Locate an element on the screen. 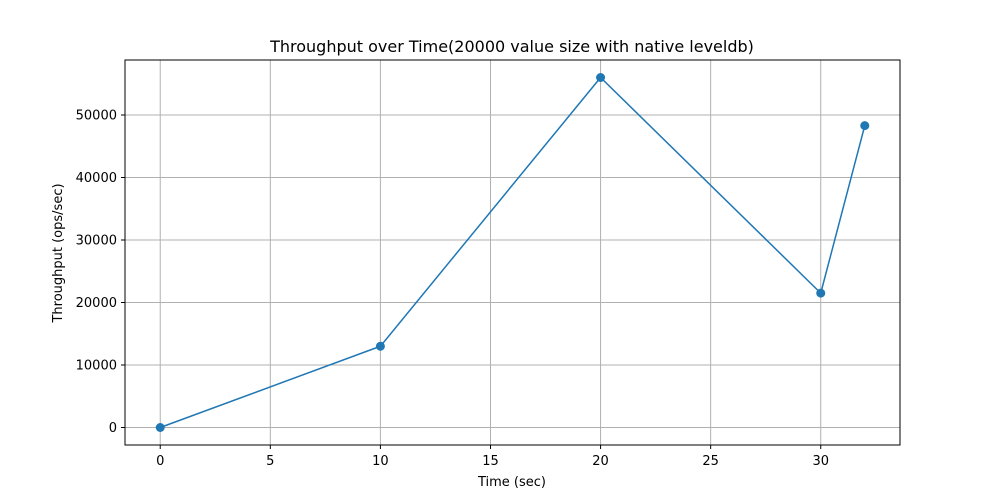 The image size is (1000, 500). y-tick-label: 50000 is located at coordinates (96, 116).